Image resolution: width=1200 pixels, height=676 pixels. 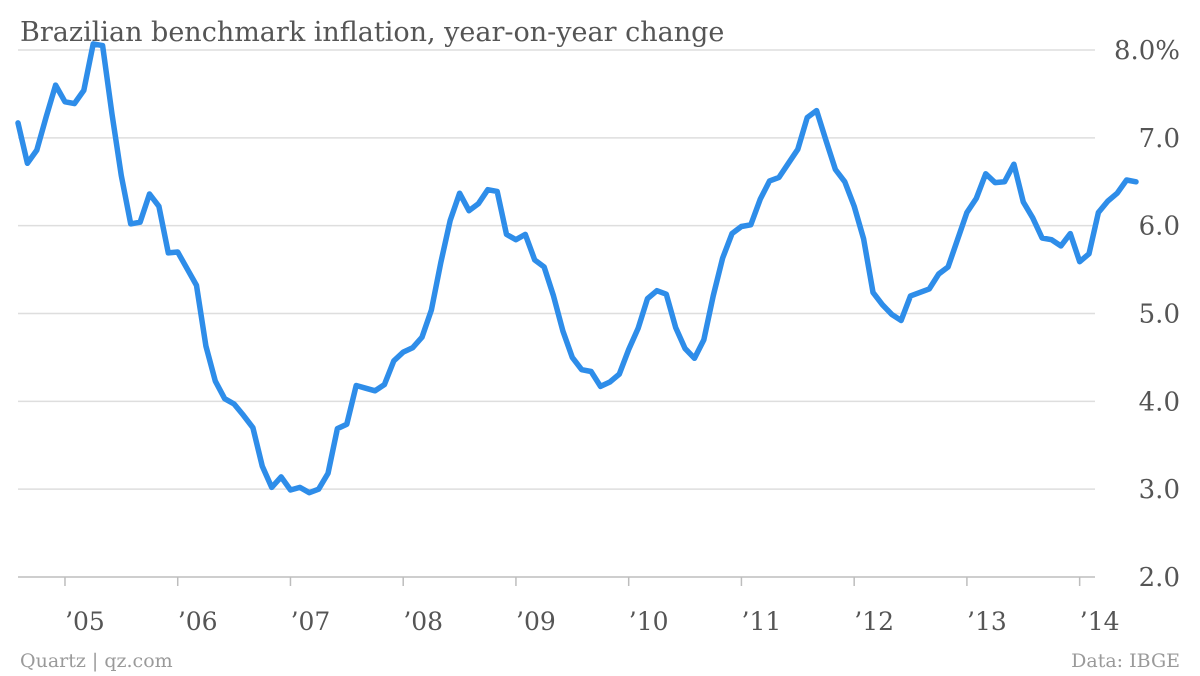 I want to click on y-tick-label: 3.0, so click(x=1159, y=490).